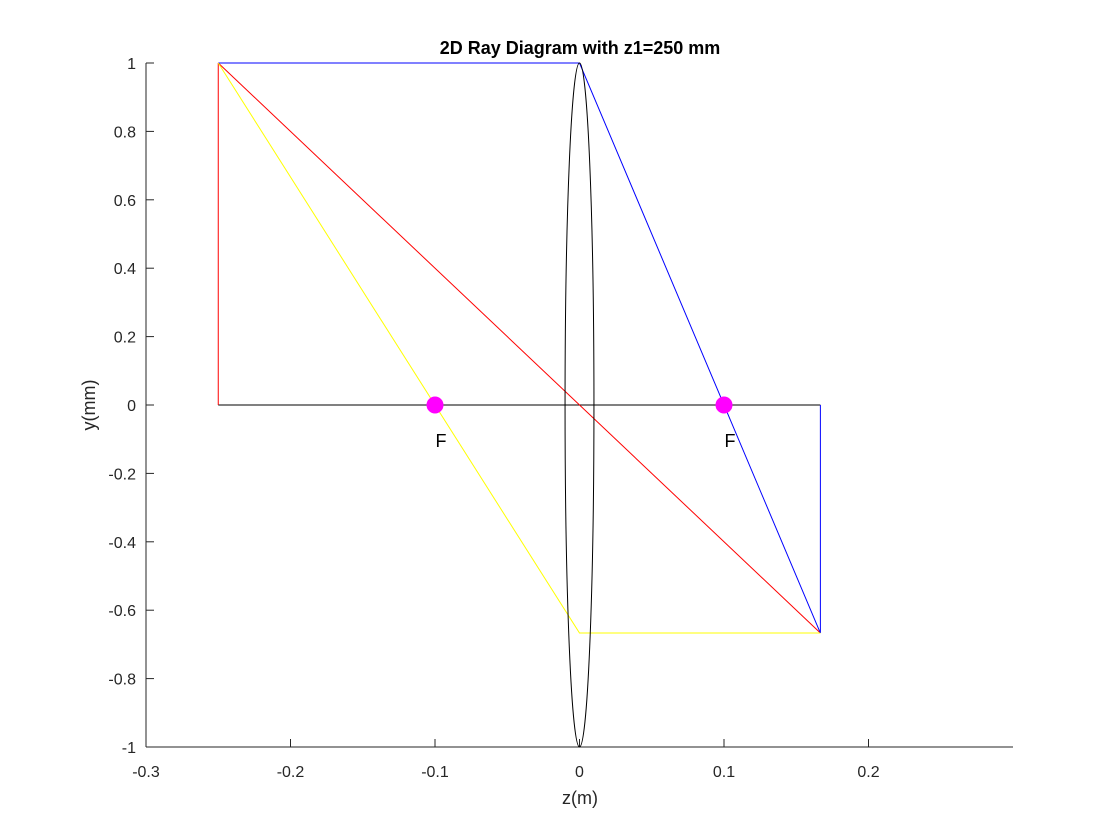  What do you see at coordinates (435, 772) in the screenshot?
I see `x-tick-label: -0.1` at bounding box center [435, 772].